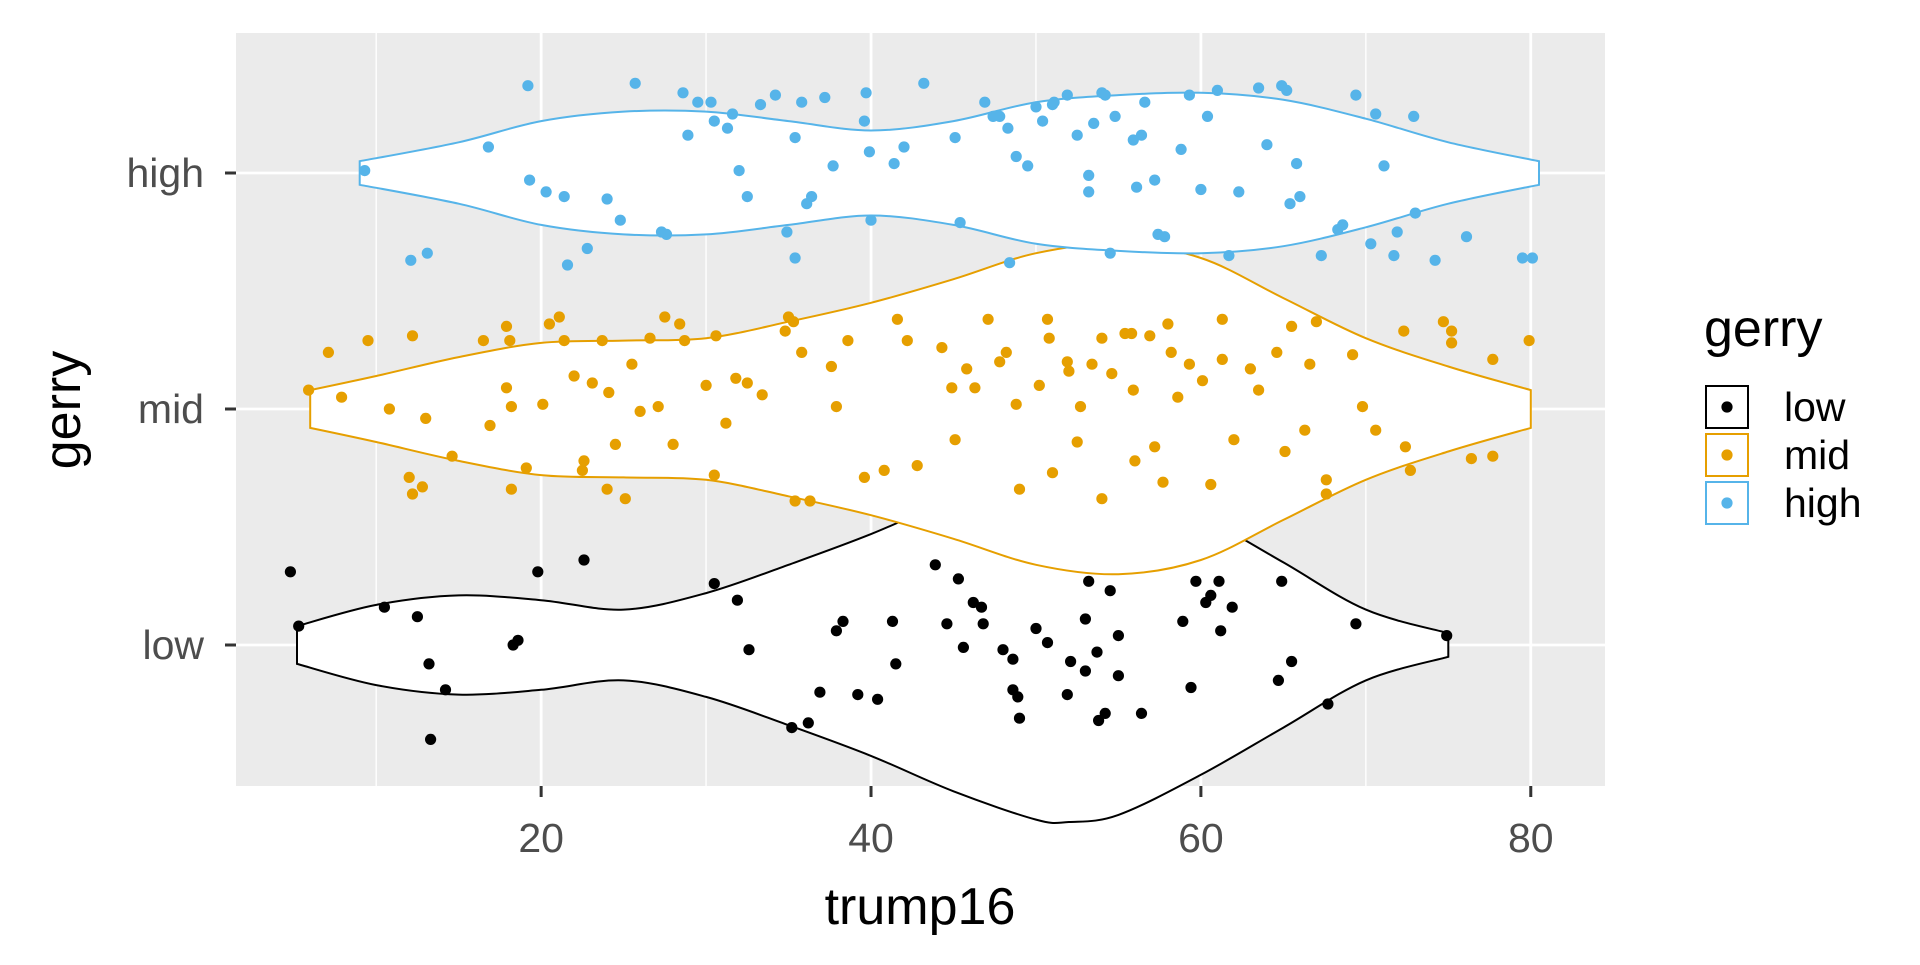 Image resolution: width=1920 pixels, height=965 pixels. What do you see at coordinates (1817, 455) in the screenshot?
I see `legend-label-mid: mid` at bounding box center [1817, 455].